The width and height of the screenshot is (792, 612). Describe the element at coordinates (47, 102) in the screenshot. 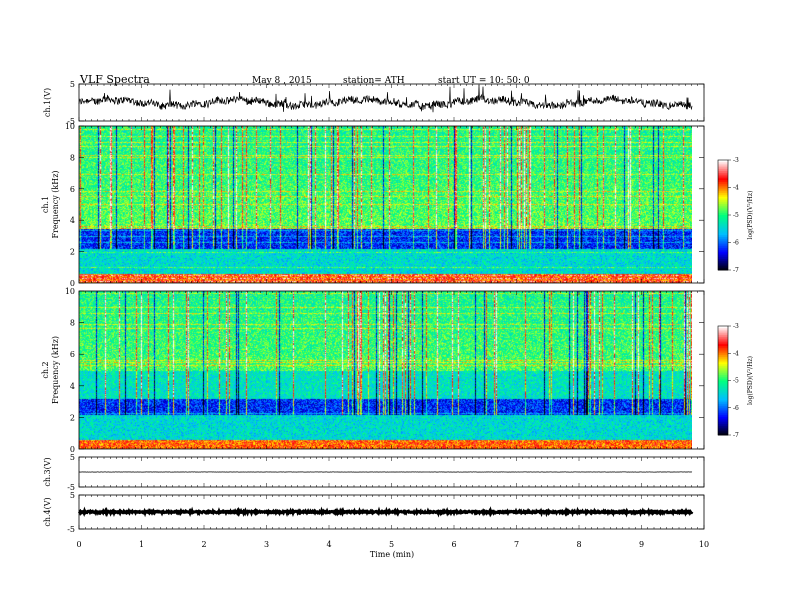

I see `ch1-waveform-ylabel: ch.1(V)` at that location.